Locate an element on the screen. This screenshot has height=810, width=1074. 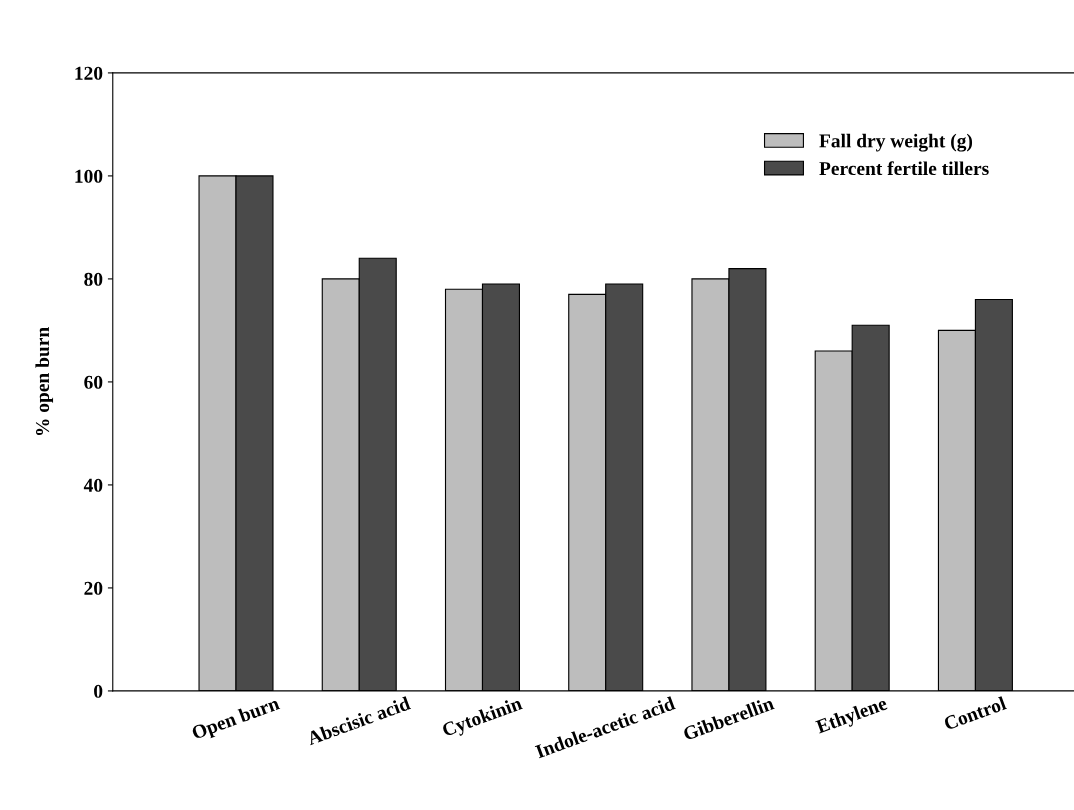
y-tick-label: 0 is located at coordinates (98, 691).